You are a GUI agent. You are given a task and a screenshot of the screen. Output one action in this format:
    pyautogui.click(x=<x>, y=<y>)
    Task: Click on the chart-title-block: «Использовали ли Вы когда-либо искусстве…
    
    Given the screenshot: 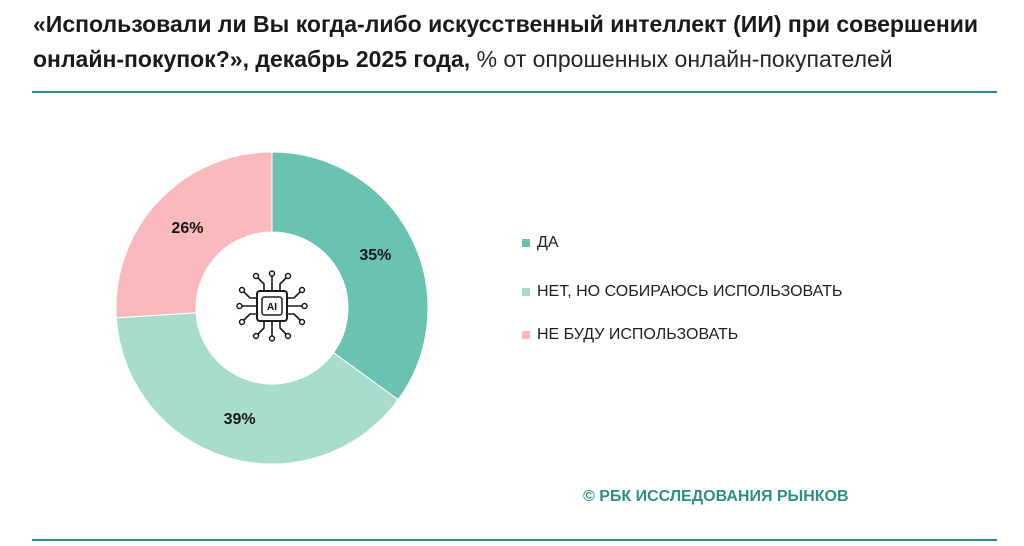 What is the action you would take?
    pyautogui.click(x=520, y=42)
    